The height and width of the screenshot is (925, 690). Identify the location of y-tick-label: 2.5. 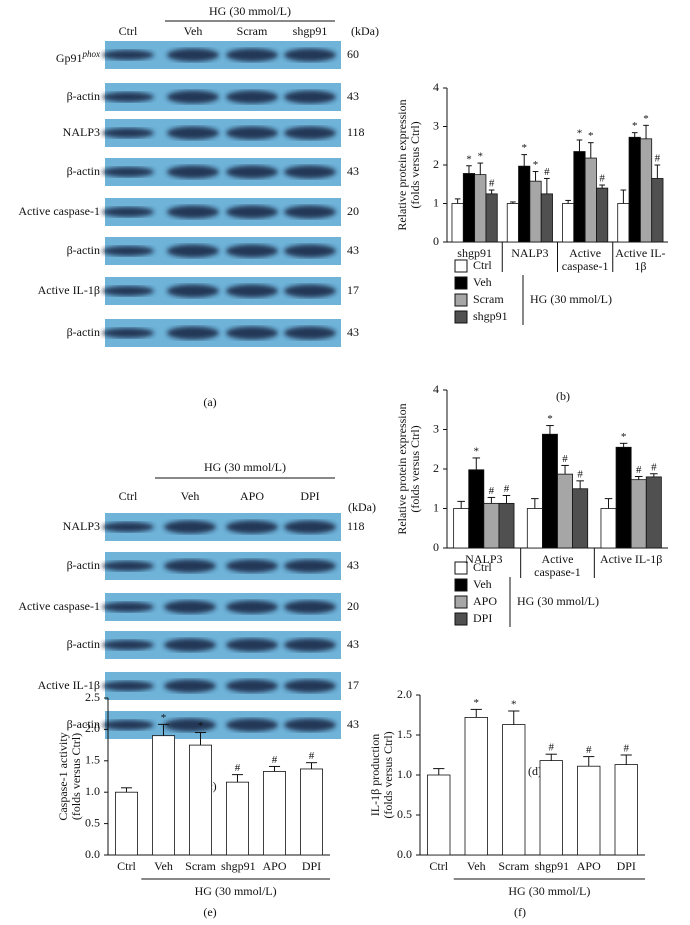
(92, 697).